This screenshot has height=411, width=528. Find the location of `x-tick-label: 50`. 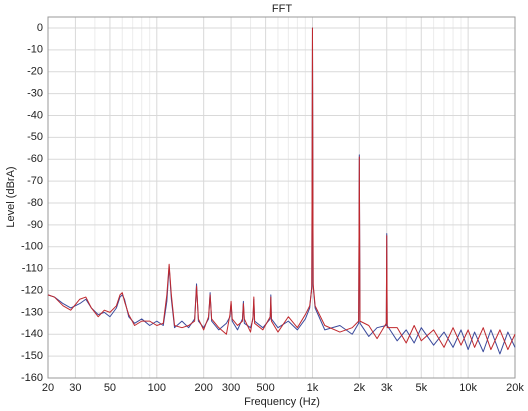

x-tick-label: 50 is located at coordinates (110, 388).